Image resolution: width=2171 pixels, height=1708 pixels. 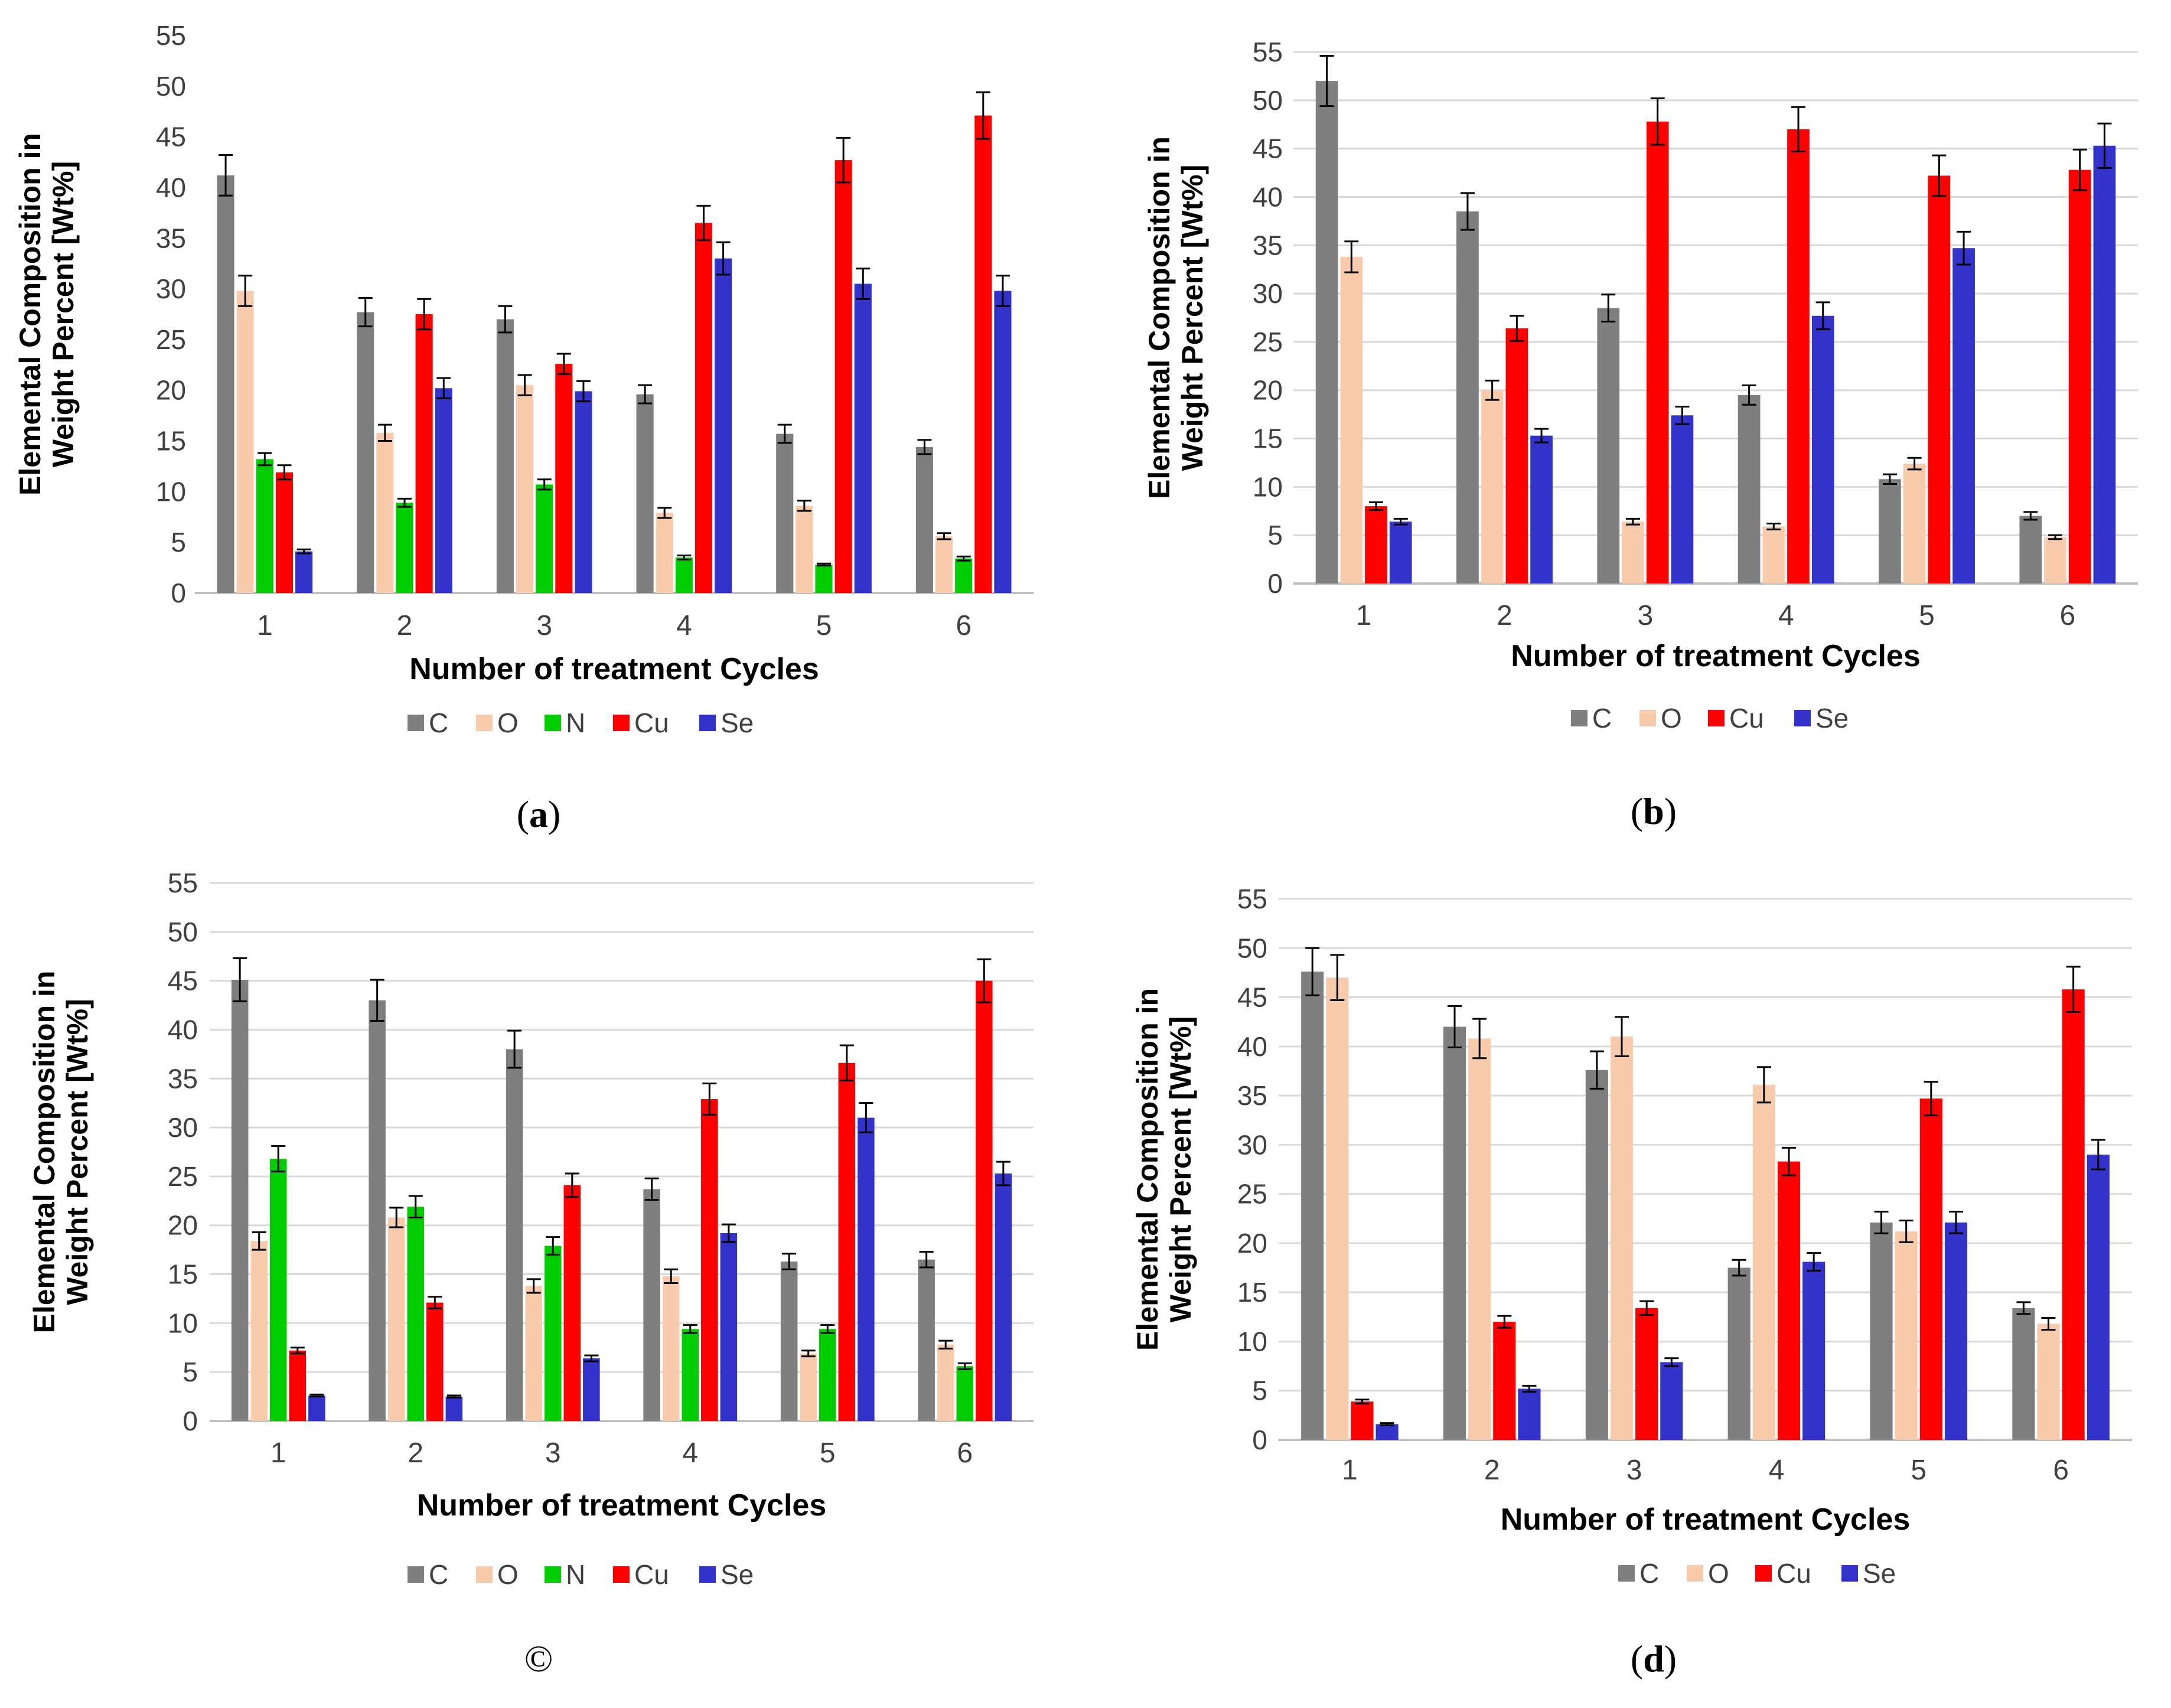 I want to click on panel-label-close-paren: ), so click(x=554, y=814).